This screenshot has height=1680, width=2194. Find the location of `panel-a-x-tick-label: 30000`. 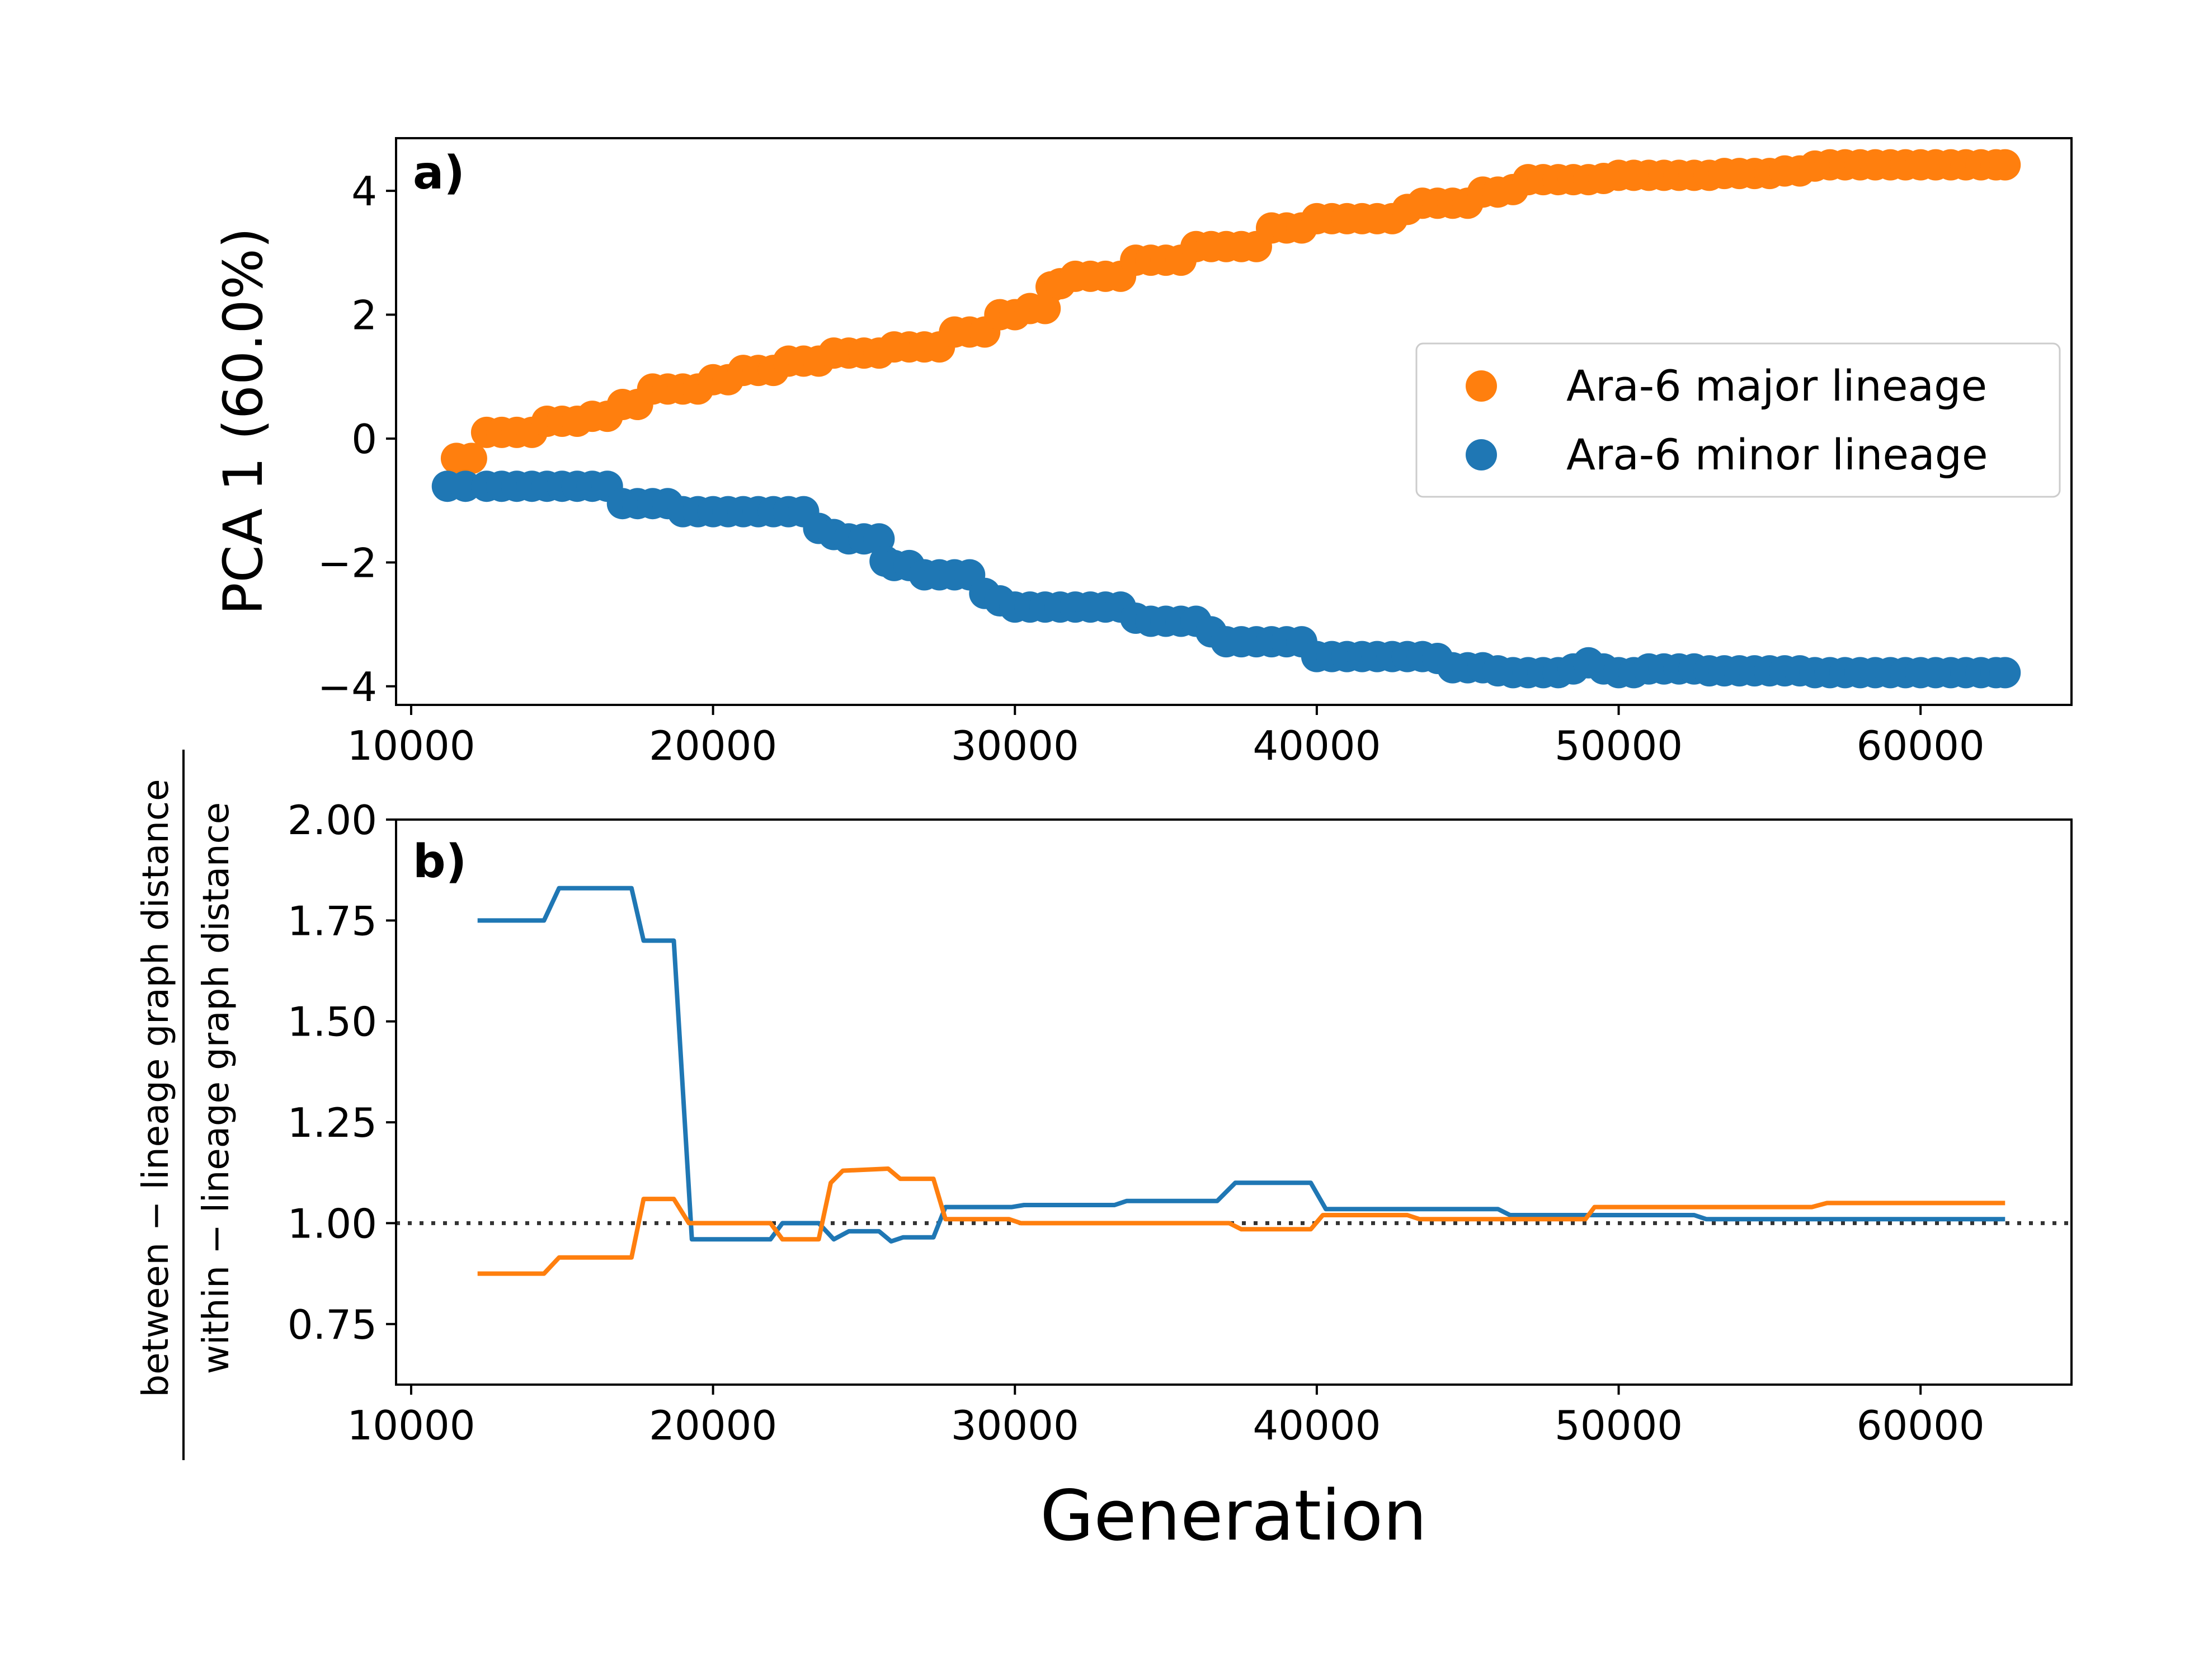

panel-a-x-tick-label: 30000 is located at coordinates (1015, 745).